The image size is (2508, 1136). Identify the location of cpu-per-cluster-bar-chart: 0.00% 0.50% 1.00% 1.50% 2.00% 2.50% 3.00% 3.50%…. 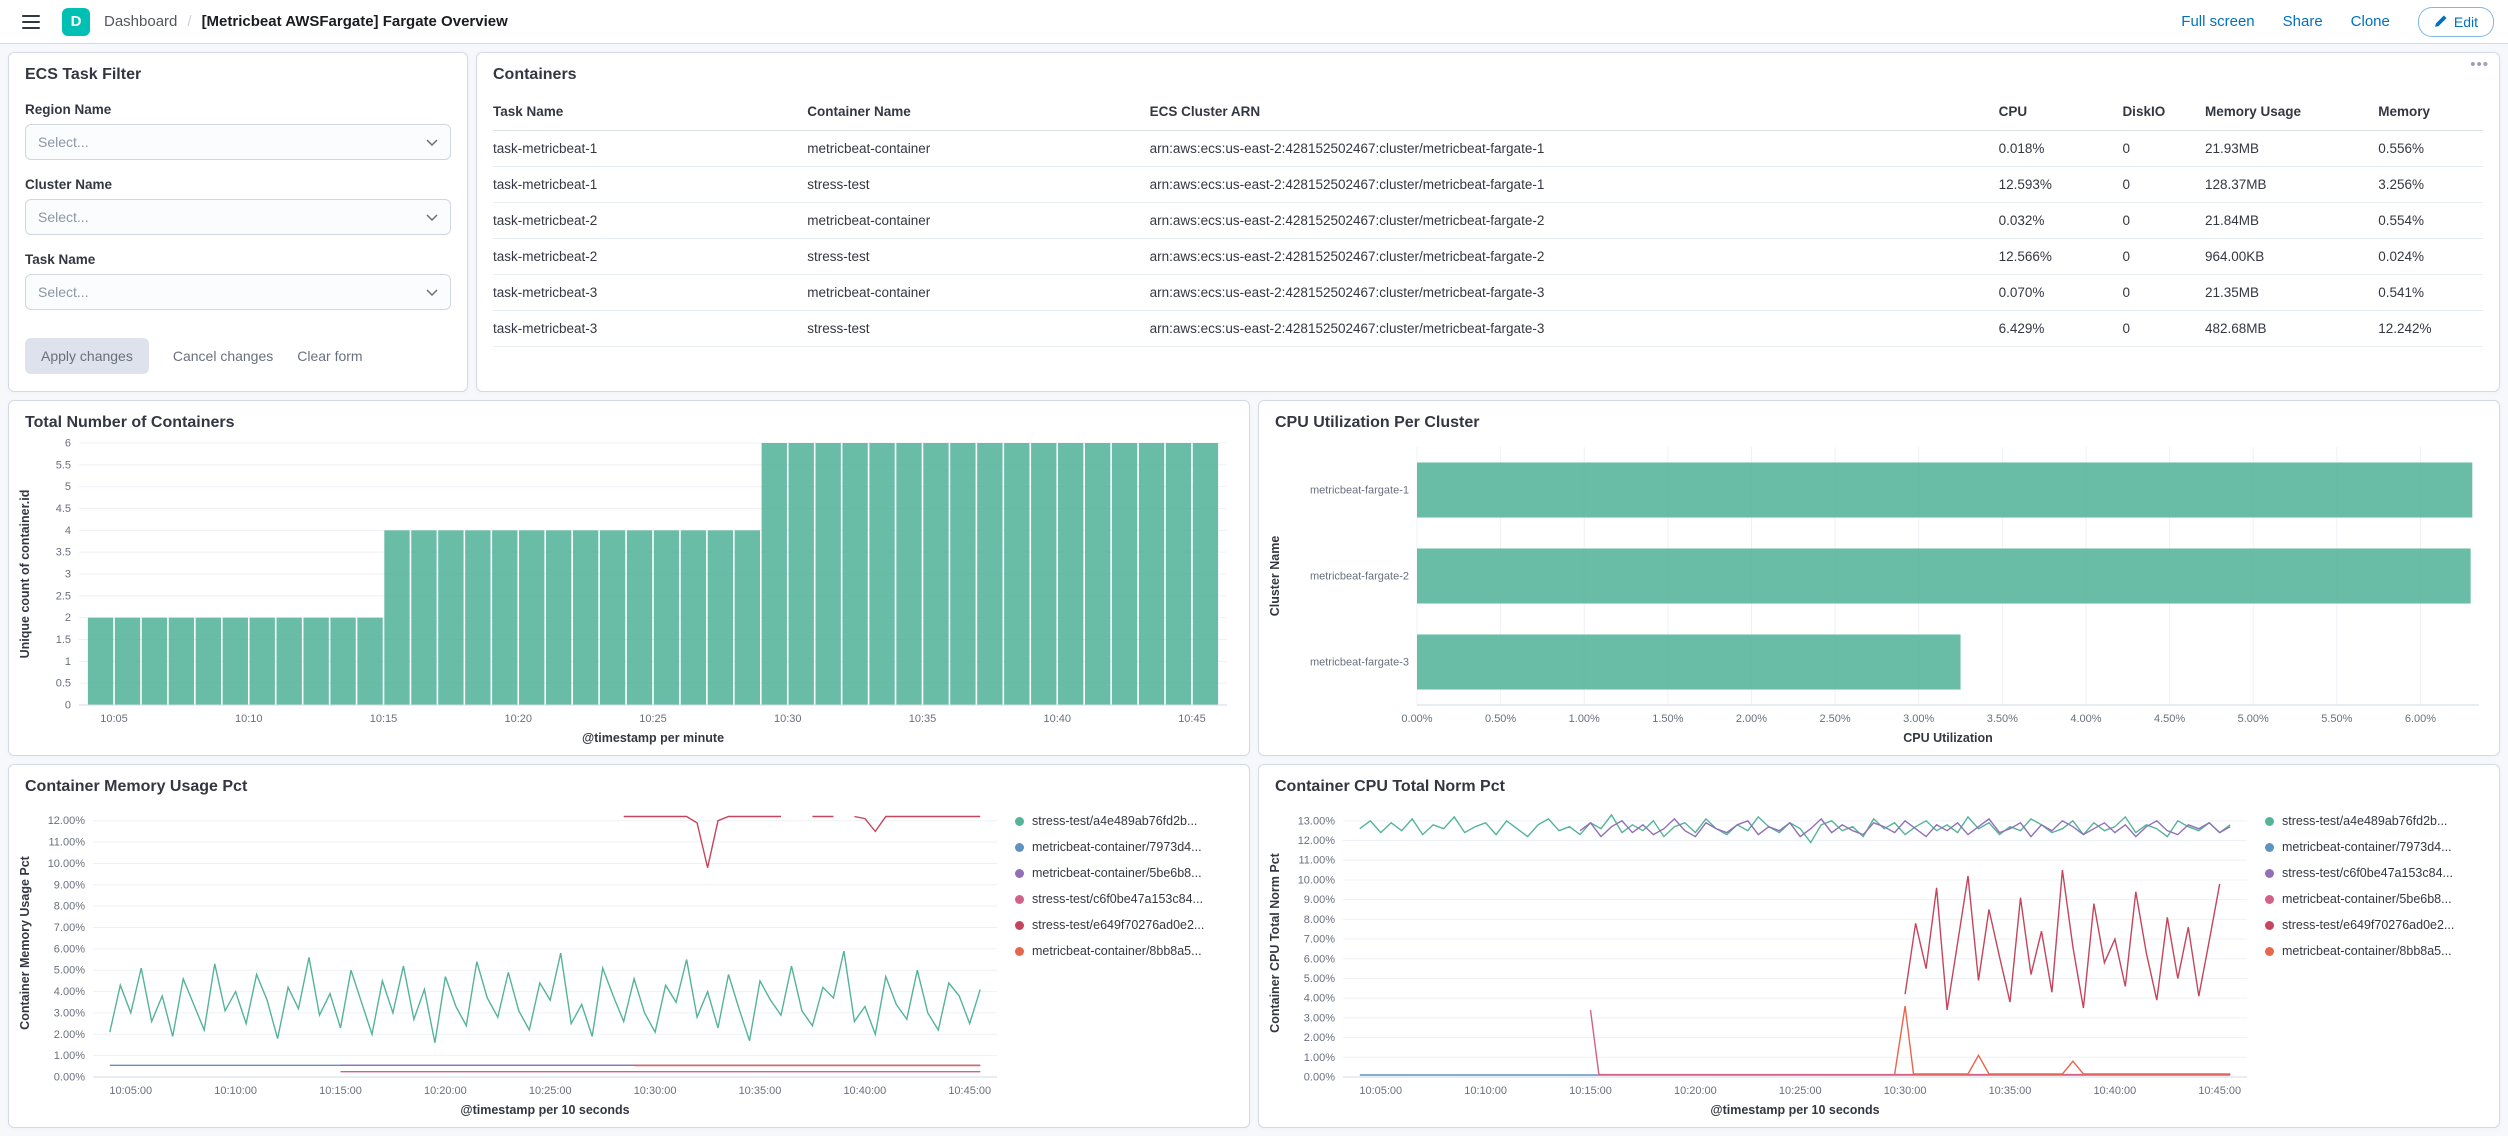
(1879, 593).